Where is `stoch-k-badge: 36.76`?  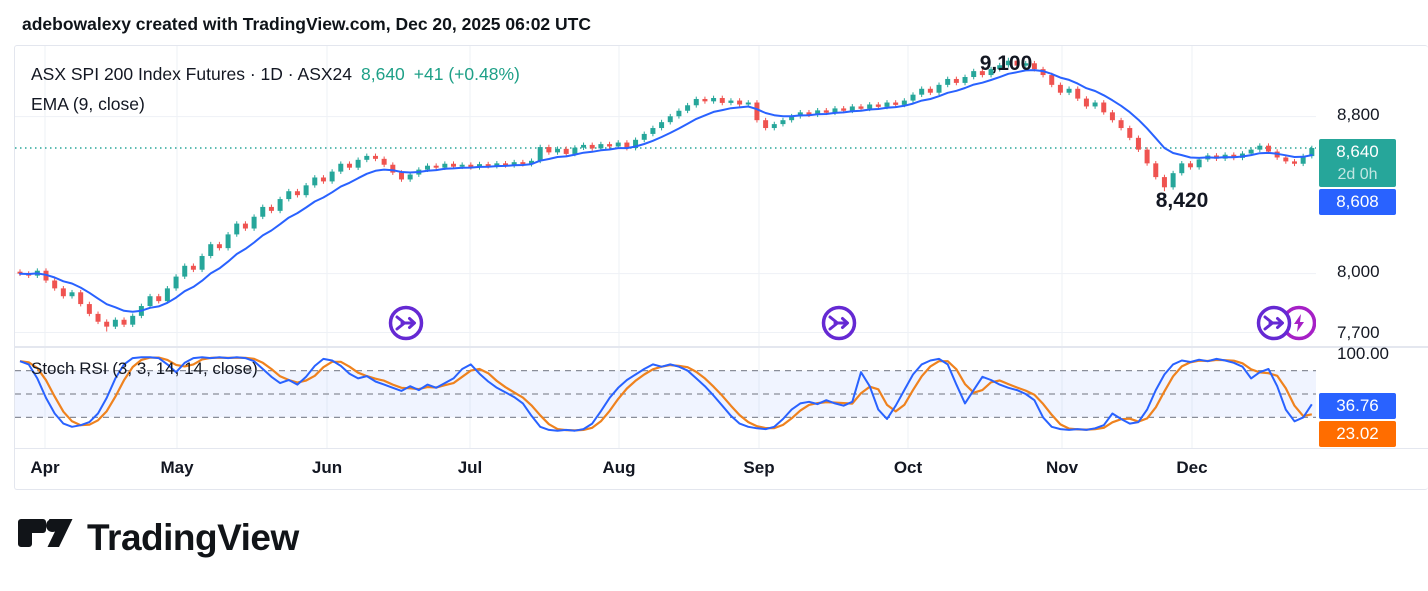 stoch-k-badge: 36.76 is located at coordinates (1357, 406).